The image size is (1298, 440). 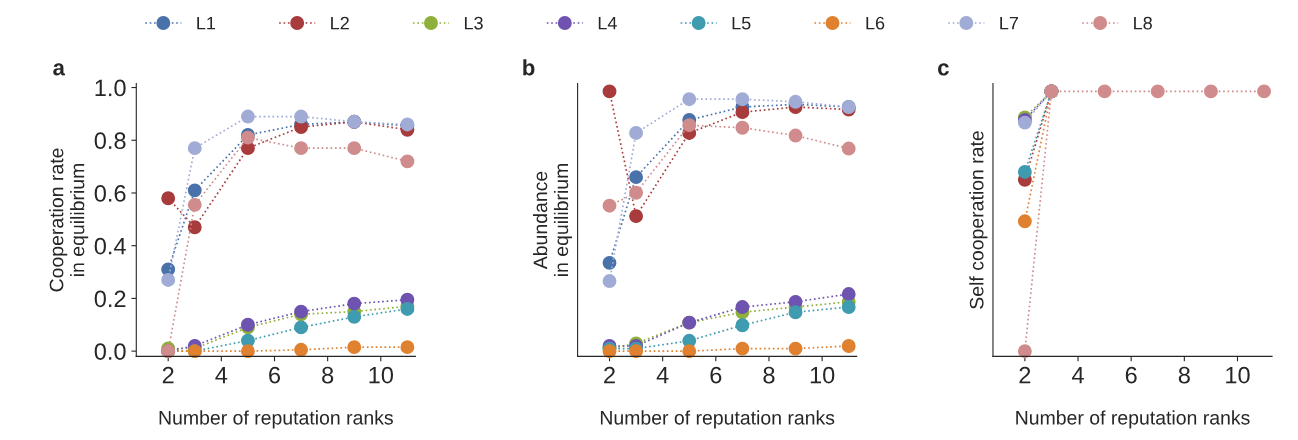 What do you see at coordinates (552, 220) in the screenshot?
I see `y-axis-title: Abundance in equilibrium` at bounding box center [552, 220].